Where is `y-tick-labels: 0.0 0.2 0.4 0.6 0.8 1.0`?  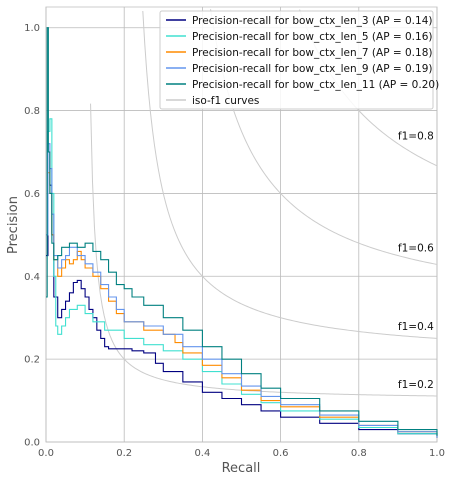
y-tick-labels: 0.0 0.2 0.4 0.6 0.8 1.0 is located at coordinates (32, 235).